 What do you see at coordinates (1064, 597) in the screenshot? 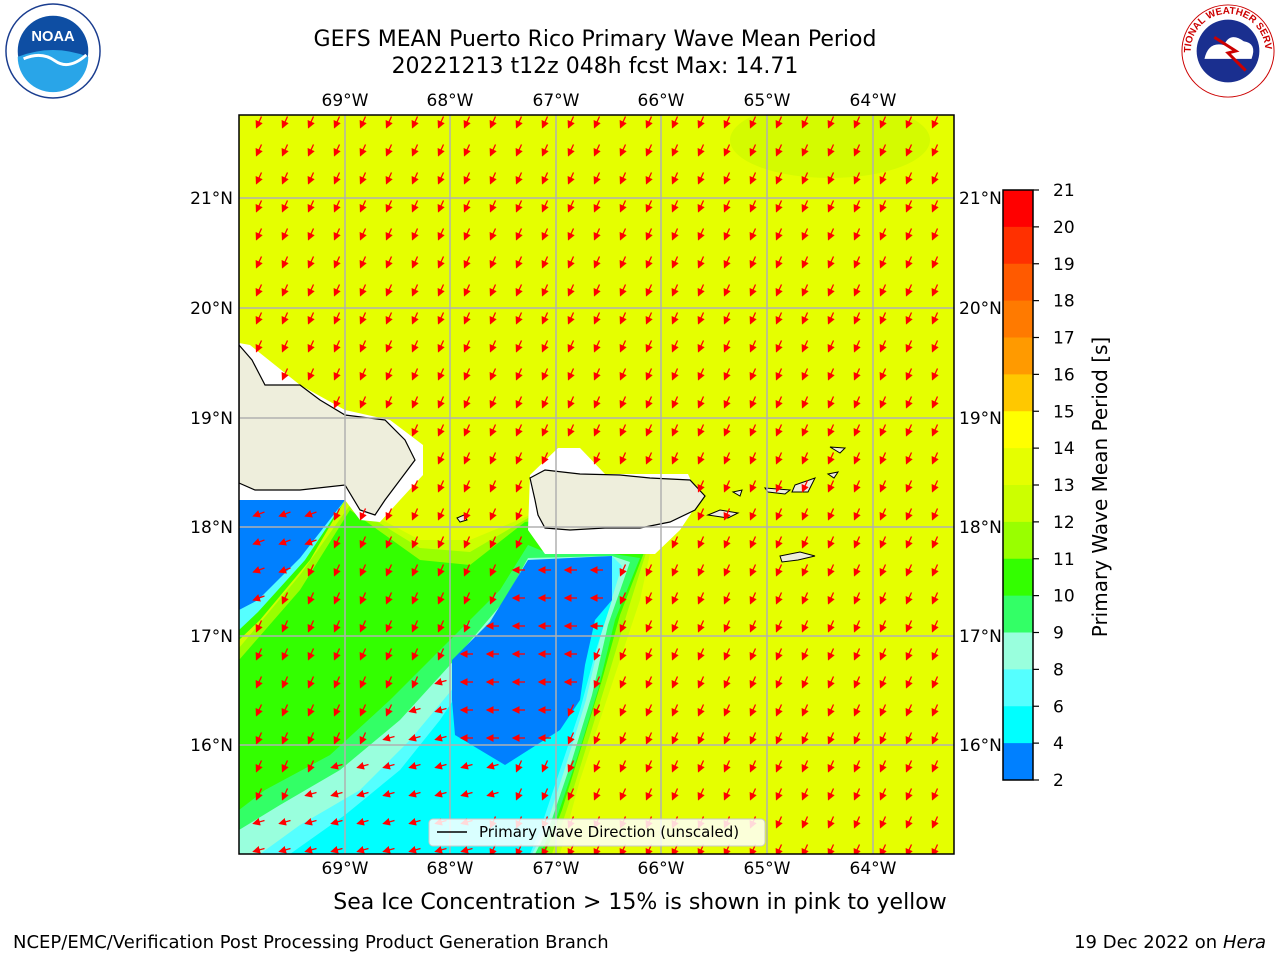
I see `colorbar-tick-label: 10` at bounding box center [1064, 597].